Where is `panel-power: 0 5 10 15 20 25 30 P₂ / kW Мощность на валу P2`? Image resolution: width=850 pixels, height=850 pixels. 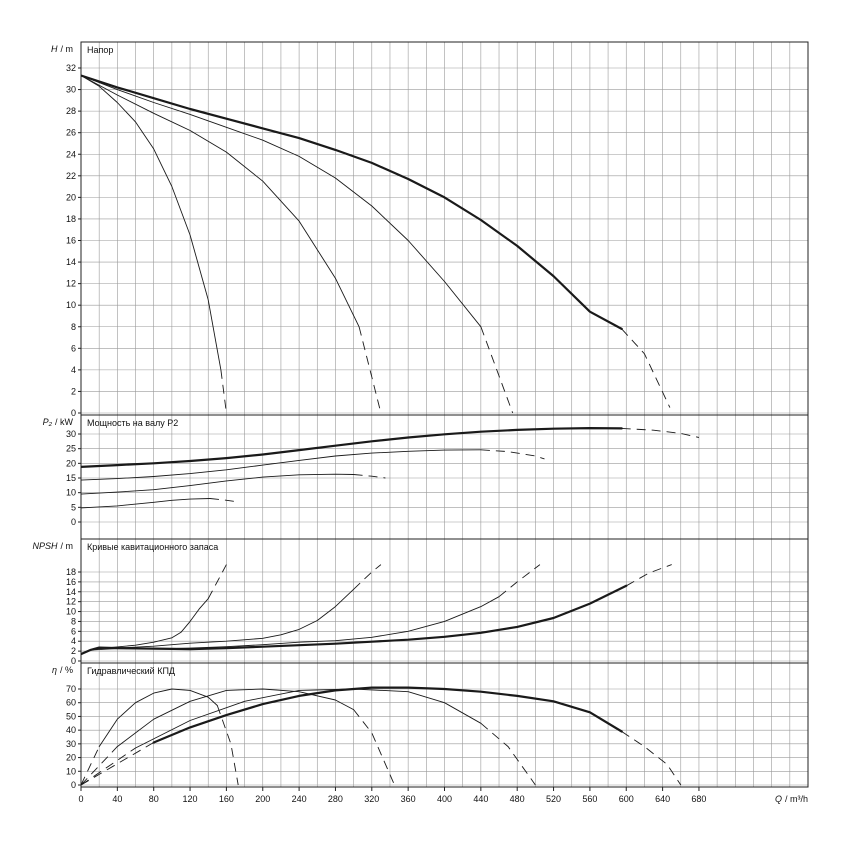
panel-power: 0 5 10 15 20 25 30 P₂ / kW Мощность на валу P2 is located at coordinates (426, 477).